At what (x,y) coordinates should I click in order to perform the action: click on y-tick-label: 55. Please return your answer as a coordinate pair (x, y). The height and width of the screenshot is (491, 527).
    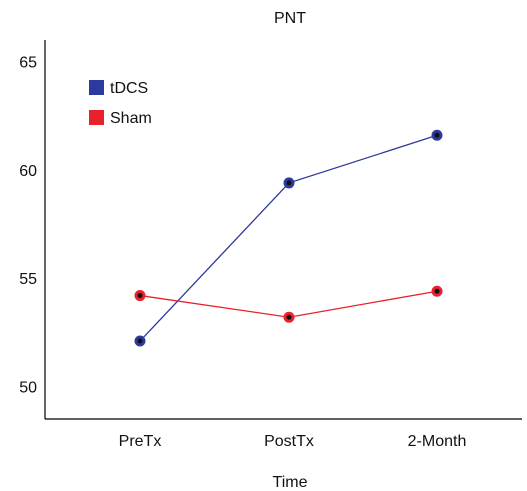
    Looking at the image, I should click on (28, 279).